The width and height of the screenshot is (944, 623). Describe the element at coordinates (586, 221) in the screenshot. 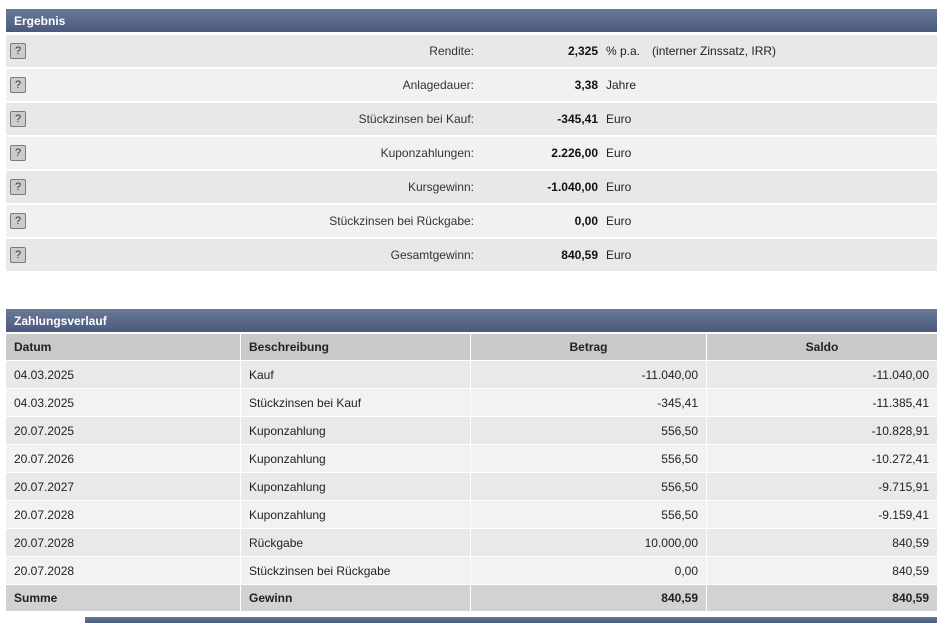

I see `result-value: 0,00` at that location.